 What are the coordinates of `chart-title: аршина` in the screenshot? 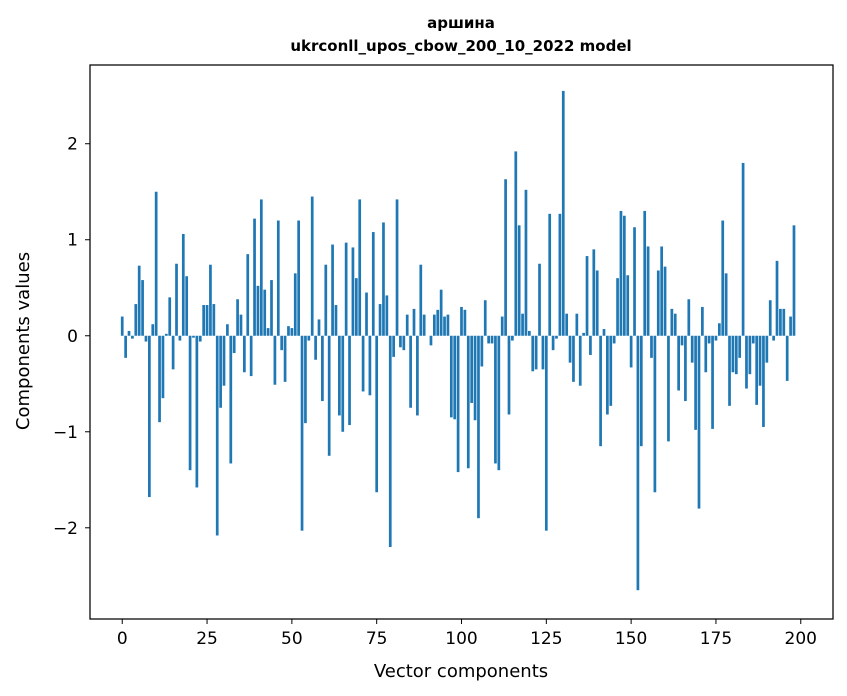 It's located at (461, 23).